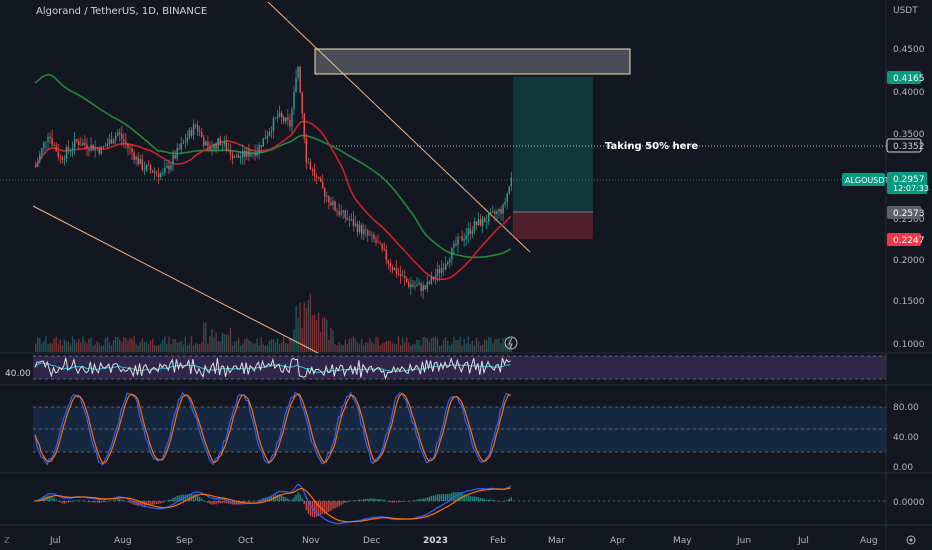 The width and height of the screenshot is (932, 550). What do you see at coordinates (869, 541) in the screenshot?
I see `time-label: Aug` at bounding box center [869, 541].